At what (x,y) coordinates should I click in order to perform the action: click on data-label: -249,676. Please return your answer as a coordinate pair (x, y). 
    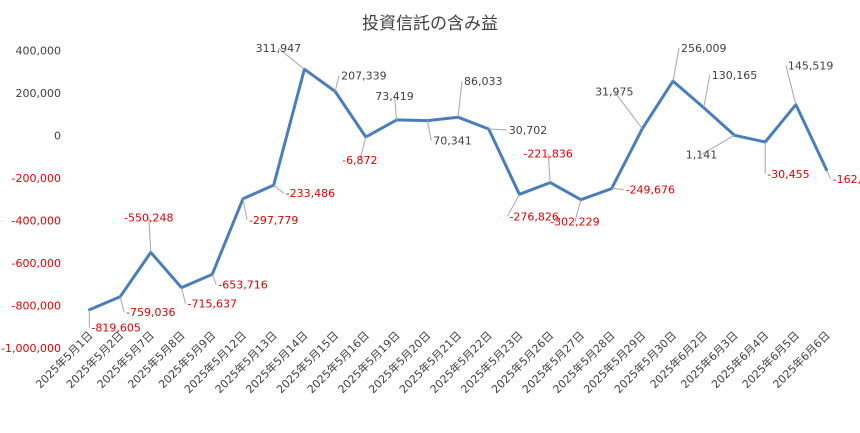
    Looking at the image, I should click on (650, 190).